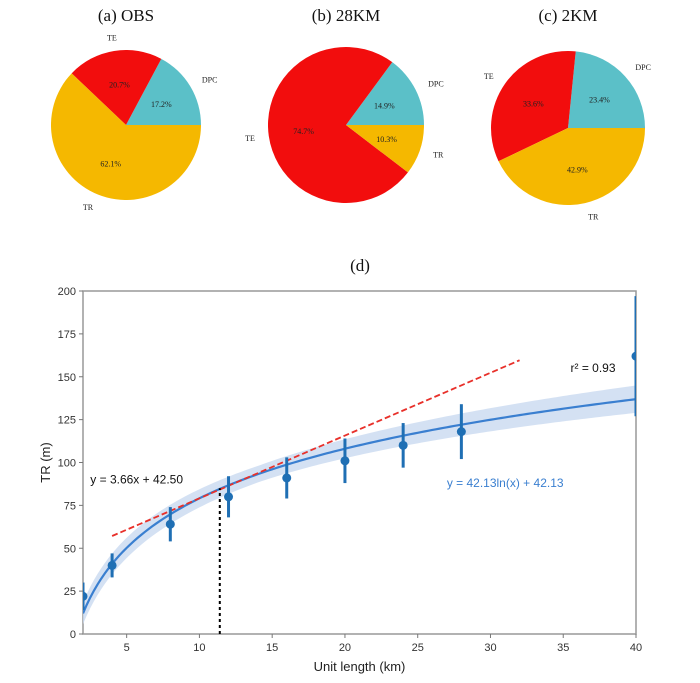 The width and height of the screenshot is (700, 683). I want to click on r2-annotation: r² = 0.93, so click(593, 368).